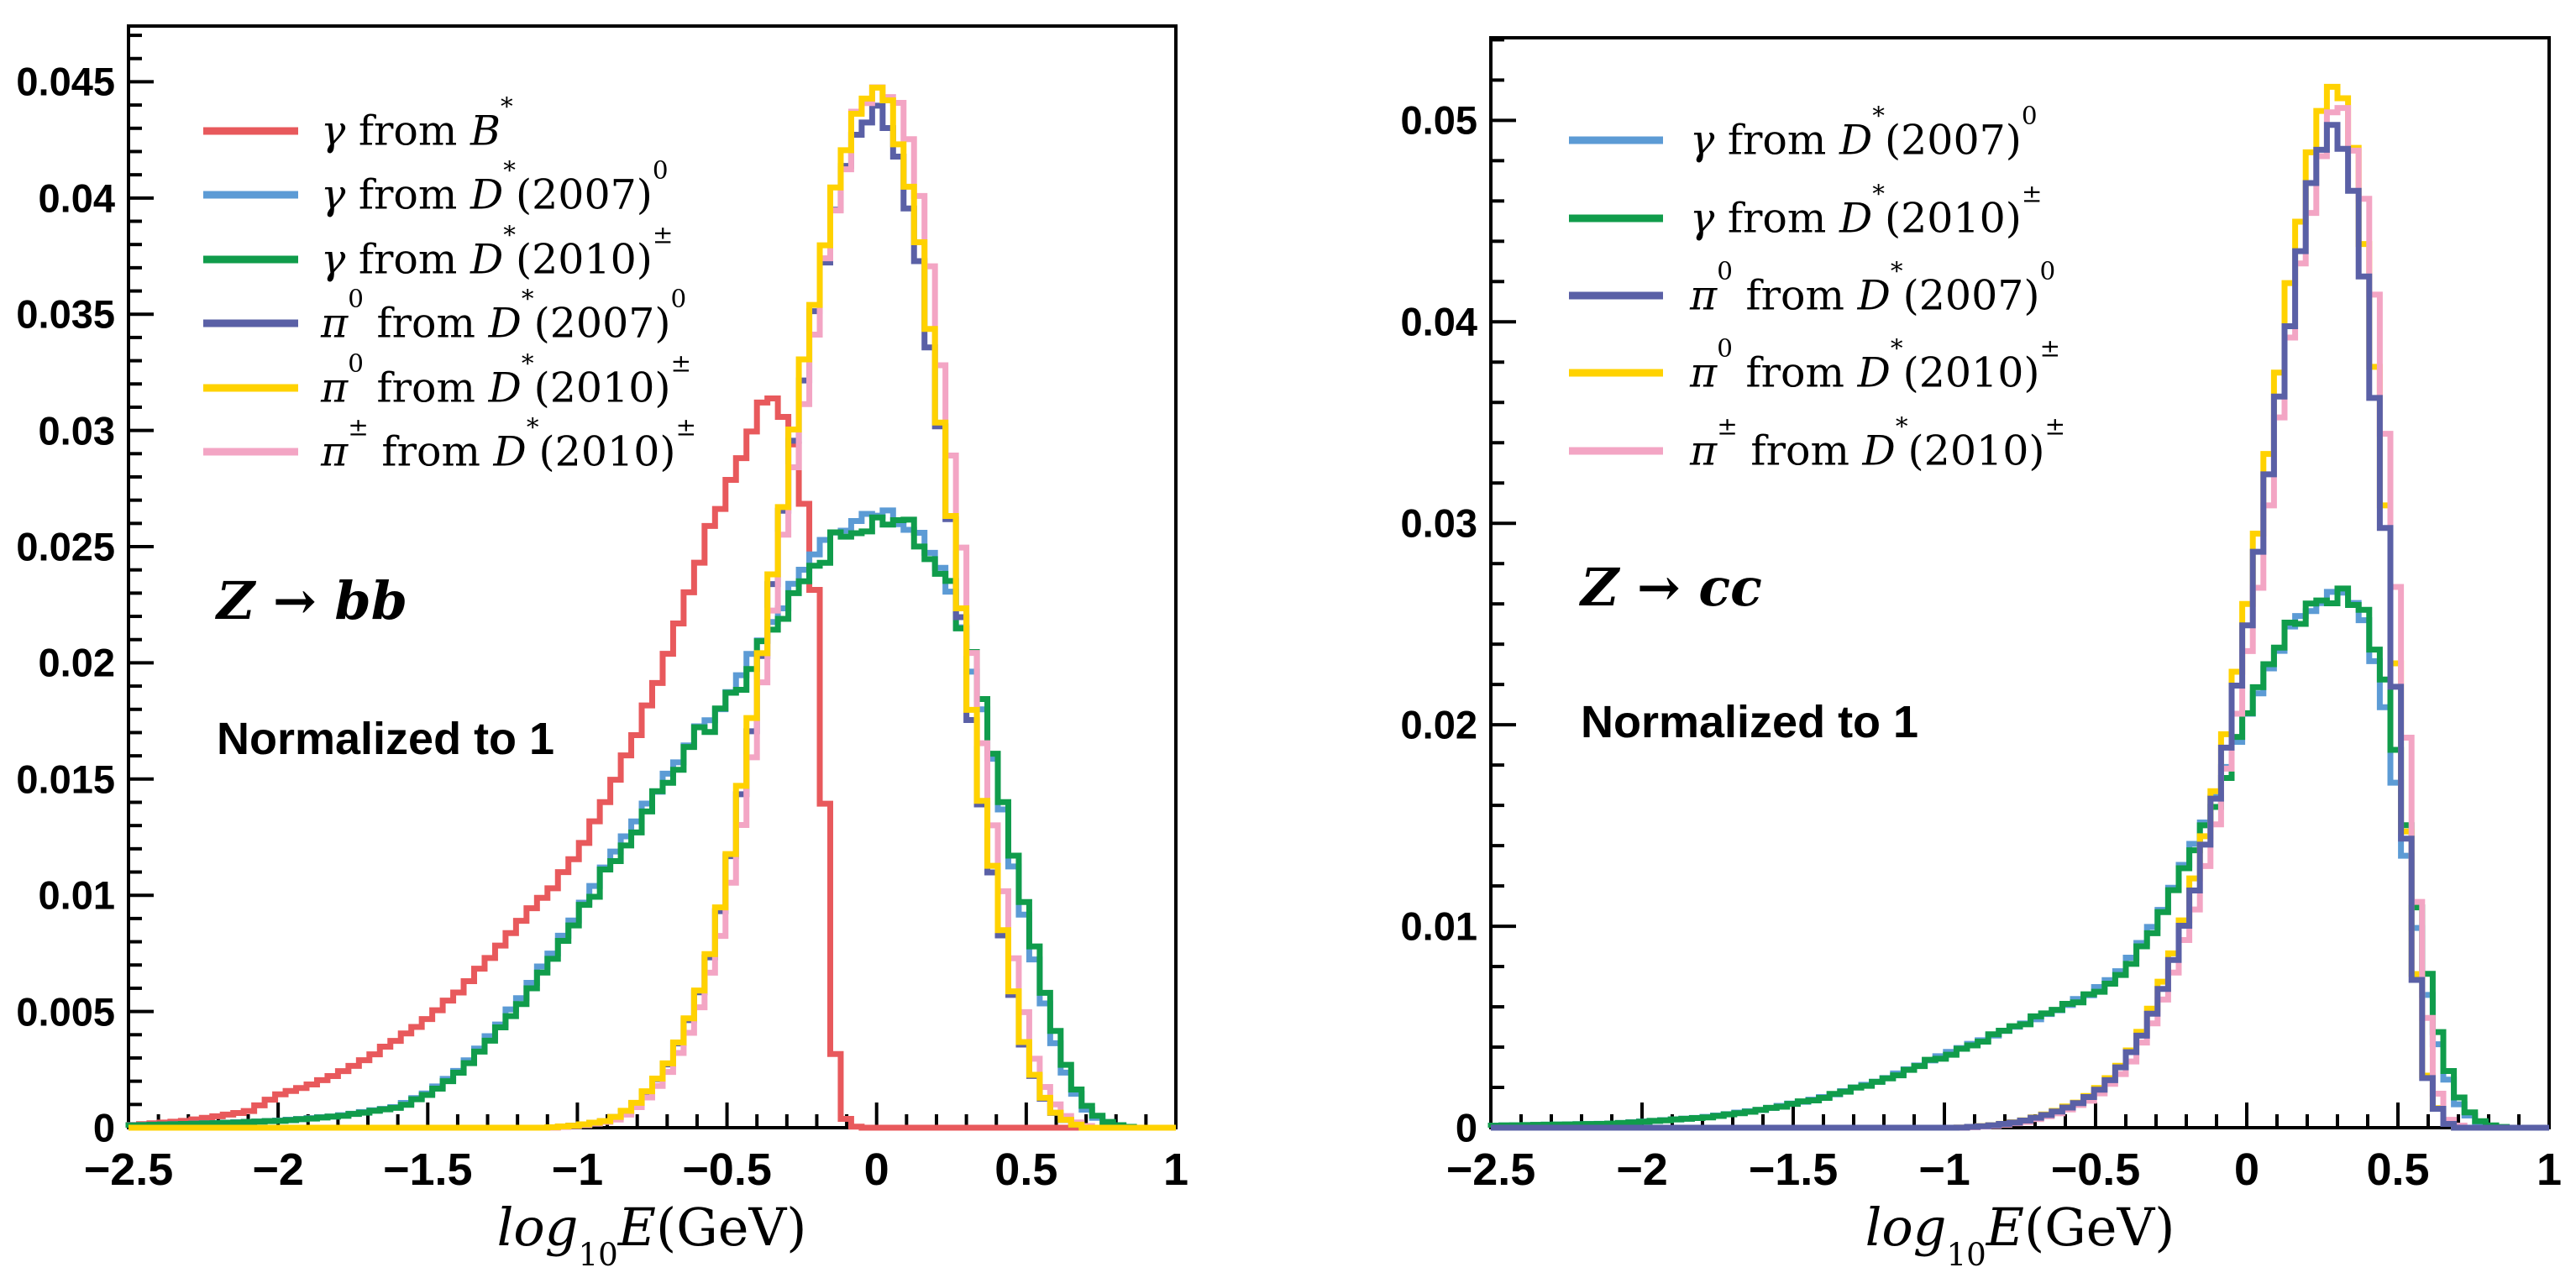 The width and height of the screenshot is (2576, 1278). I want to click on legend-label-4: π± from D*(2010)±, so click(1878, 443).